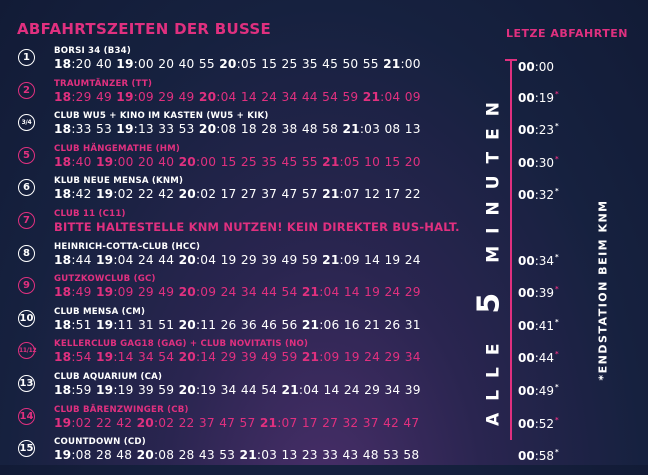 The width and height of the screenshot is (648, 475). What do you see at coordinates (119, 181) in the screenshot?
I see `route-name: KLUB NEUE MENSA (KNM)` at bounding box center [119, 181].